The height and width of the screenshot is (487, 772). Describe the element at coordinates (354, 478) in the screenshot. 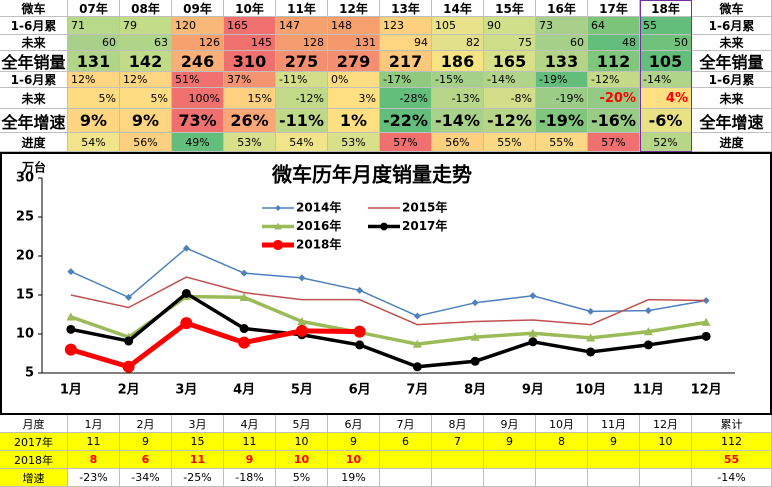

I see `table-cell: 19%` at that location.